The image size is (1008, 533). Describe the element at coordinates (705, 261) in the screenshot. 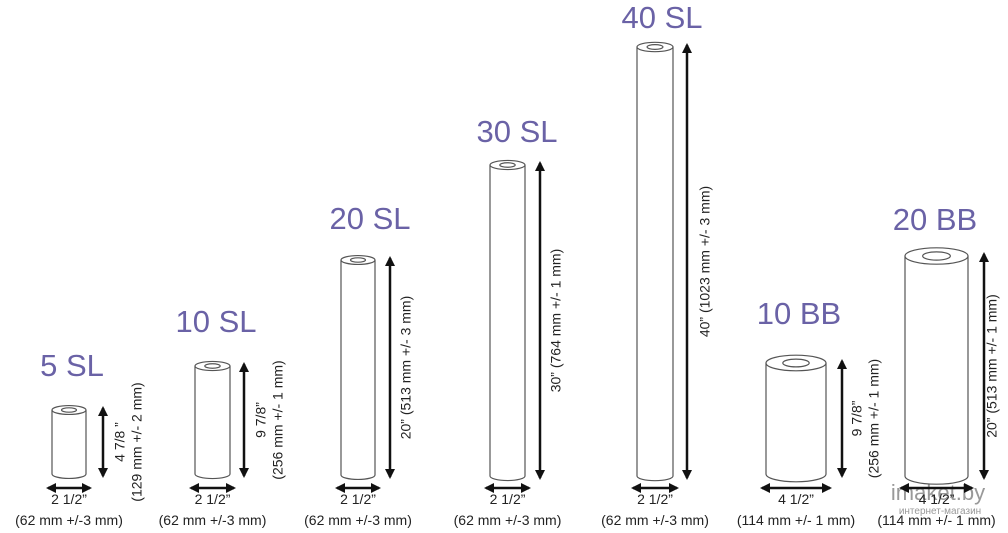

I see `height-label: 40” (1023 mm +/- 3 mm)` at that location.